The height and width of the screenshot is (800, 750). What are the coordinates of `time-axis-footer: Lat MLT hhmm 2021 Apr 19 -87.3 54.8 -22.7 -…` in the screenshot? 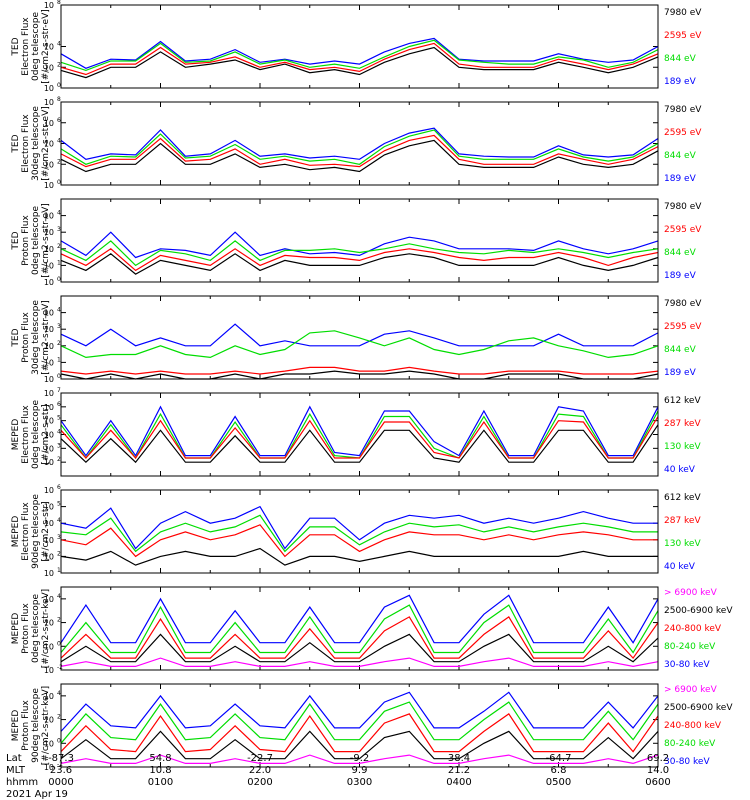 It's located at (338, 776).